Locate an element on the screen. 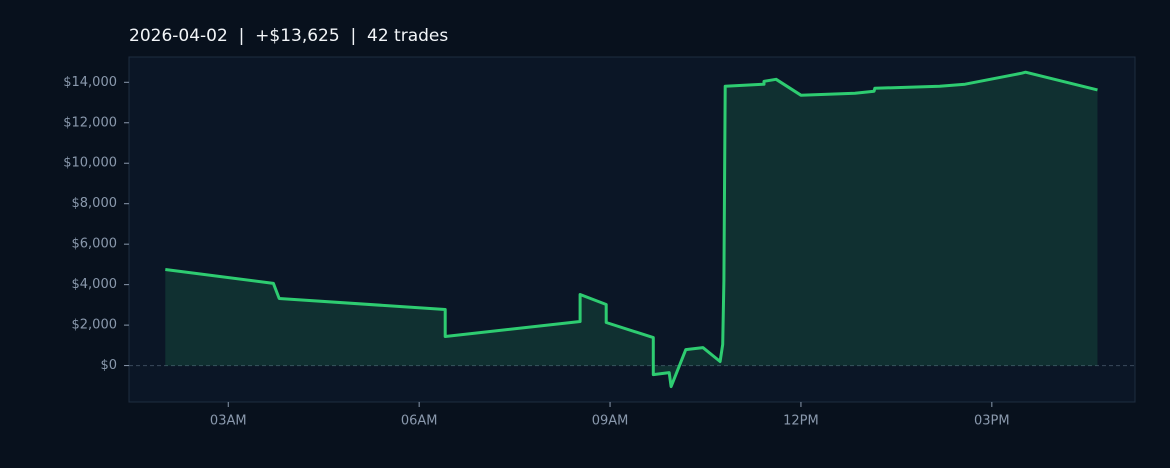  x-tick-label: 03AM is located at coordinates (228, 421).